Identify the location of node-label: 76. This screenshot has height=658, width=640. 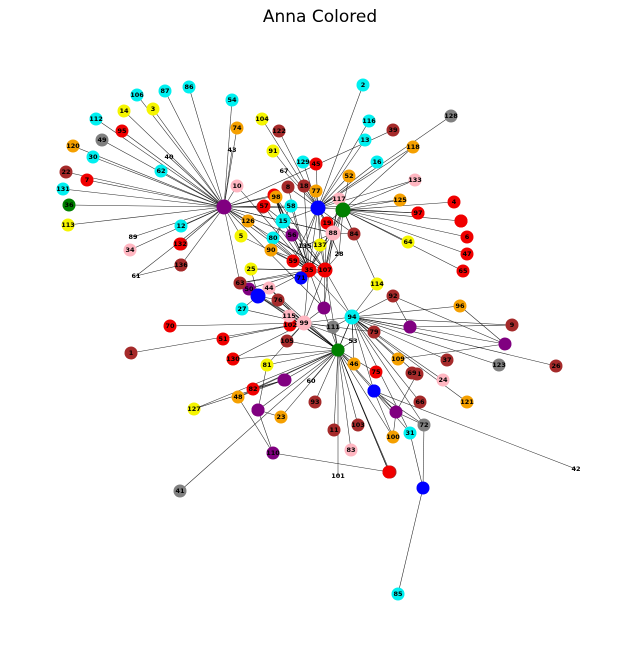
(278, 300).